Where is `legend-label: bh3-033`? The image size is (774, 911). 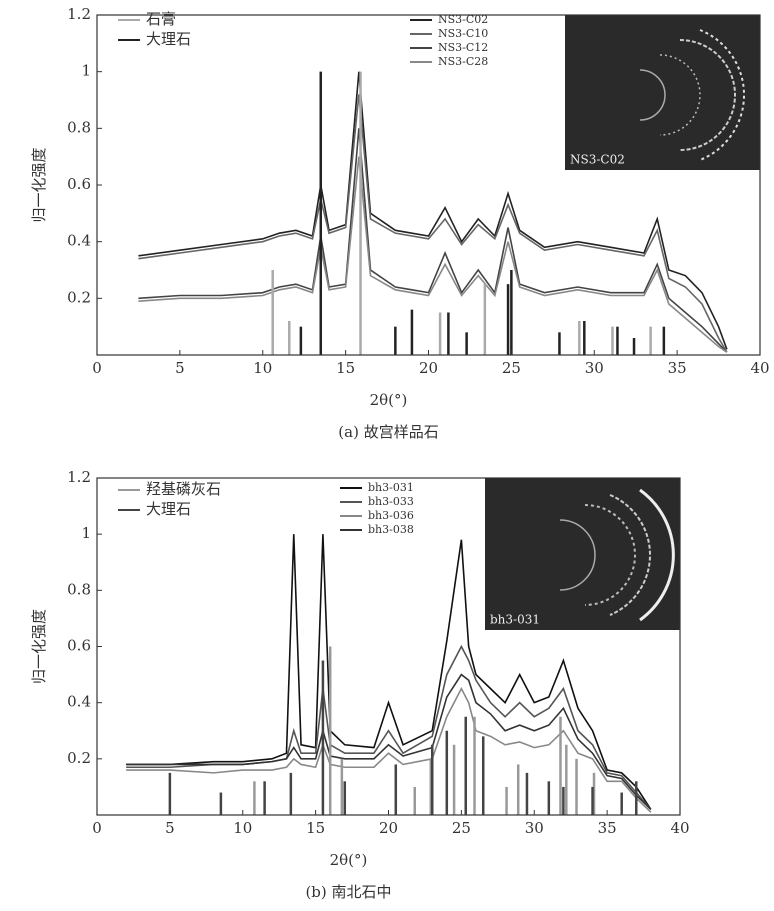
legend-label: bh3-033 is located at coordinates (391, 501).